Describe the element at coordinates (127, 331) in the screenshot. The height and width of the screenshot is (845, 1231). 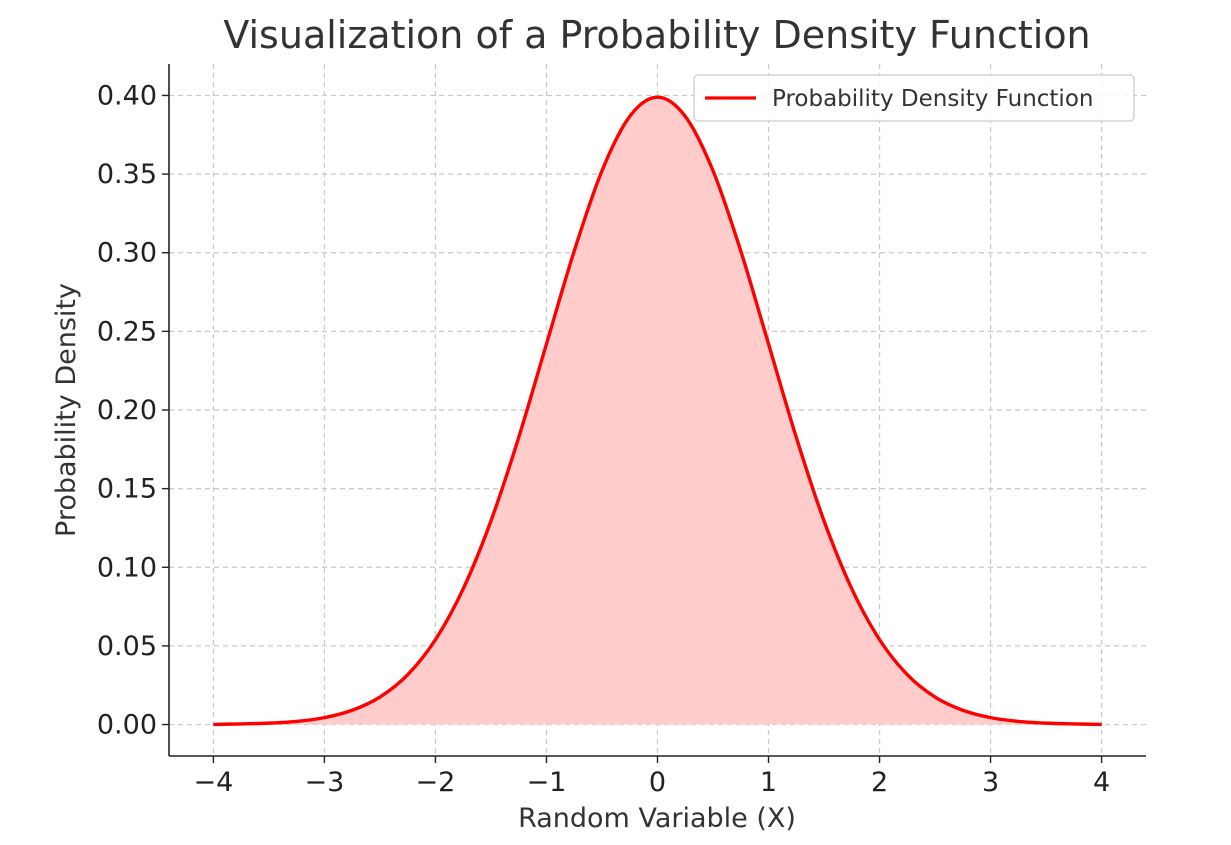
I see `y-tick-label: 0.25` at that location.